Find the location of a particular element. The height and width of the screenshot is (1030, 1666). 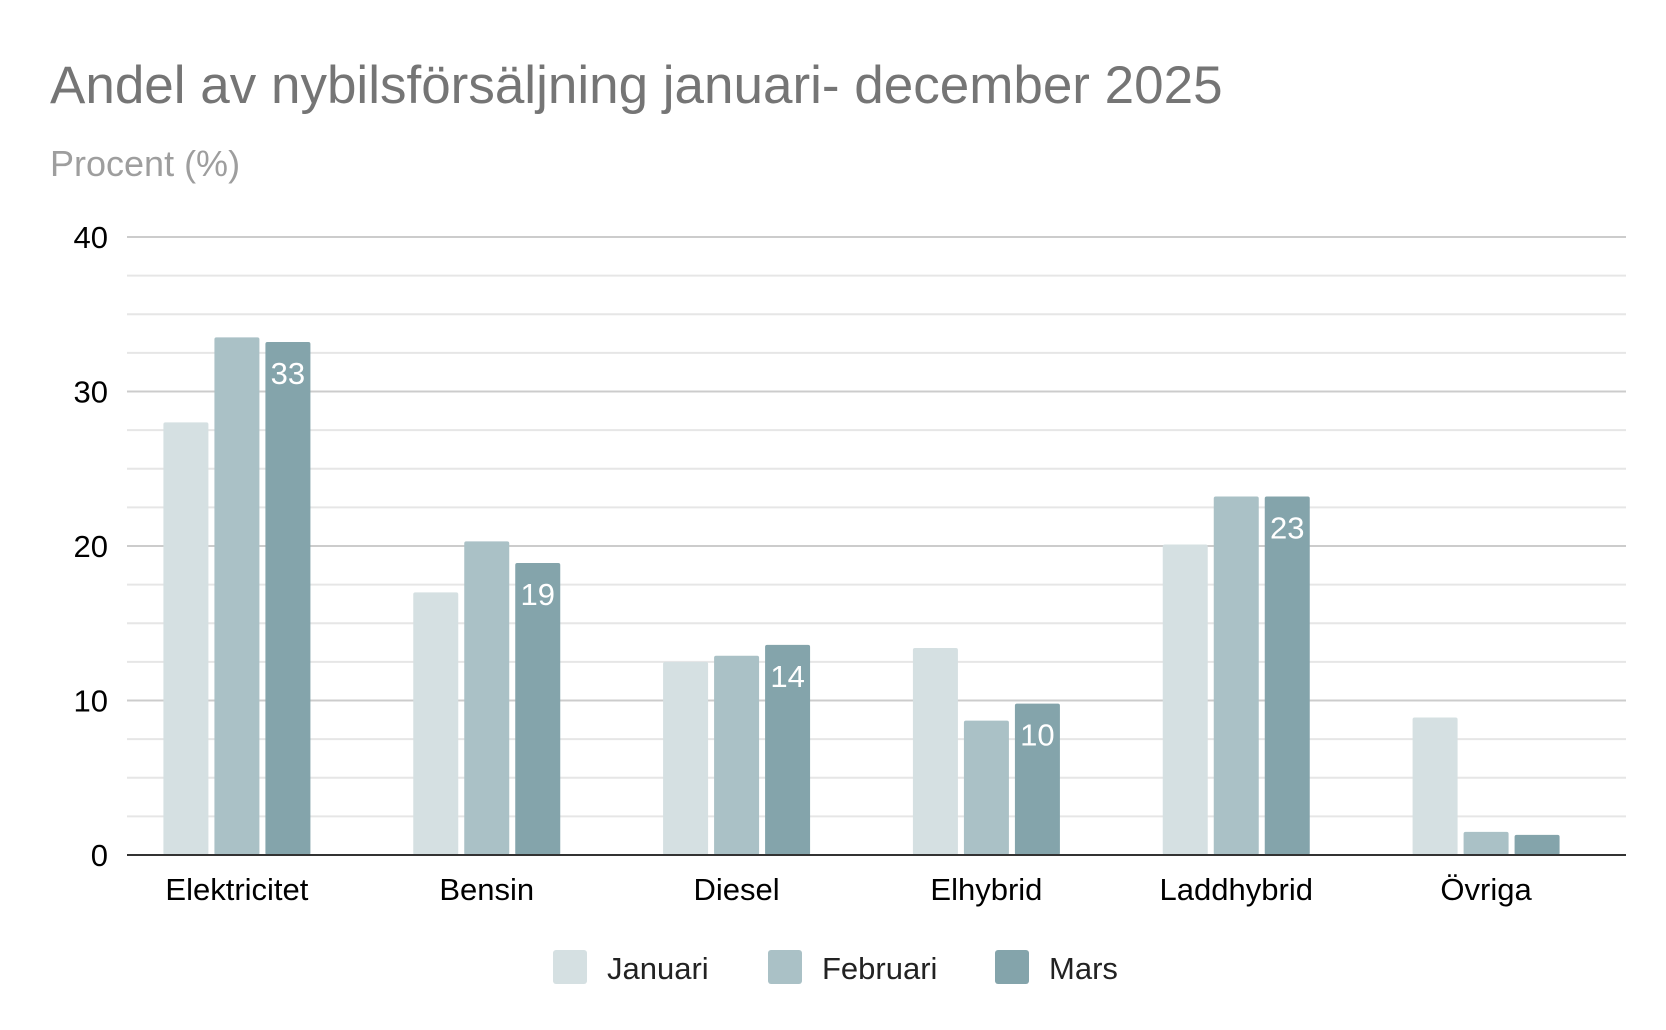

y-axis-ticks: 0 10 20 30 40 is located at coordinates (91, 546).